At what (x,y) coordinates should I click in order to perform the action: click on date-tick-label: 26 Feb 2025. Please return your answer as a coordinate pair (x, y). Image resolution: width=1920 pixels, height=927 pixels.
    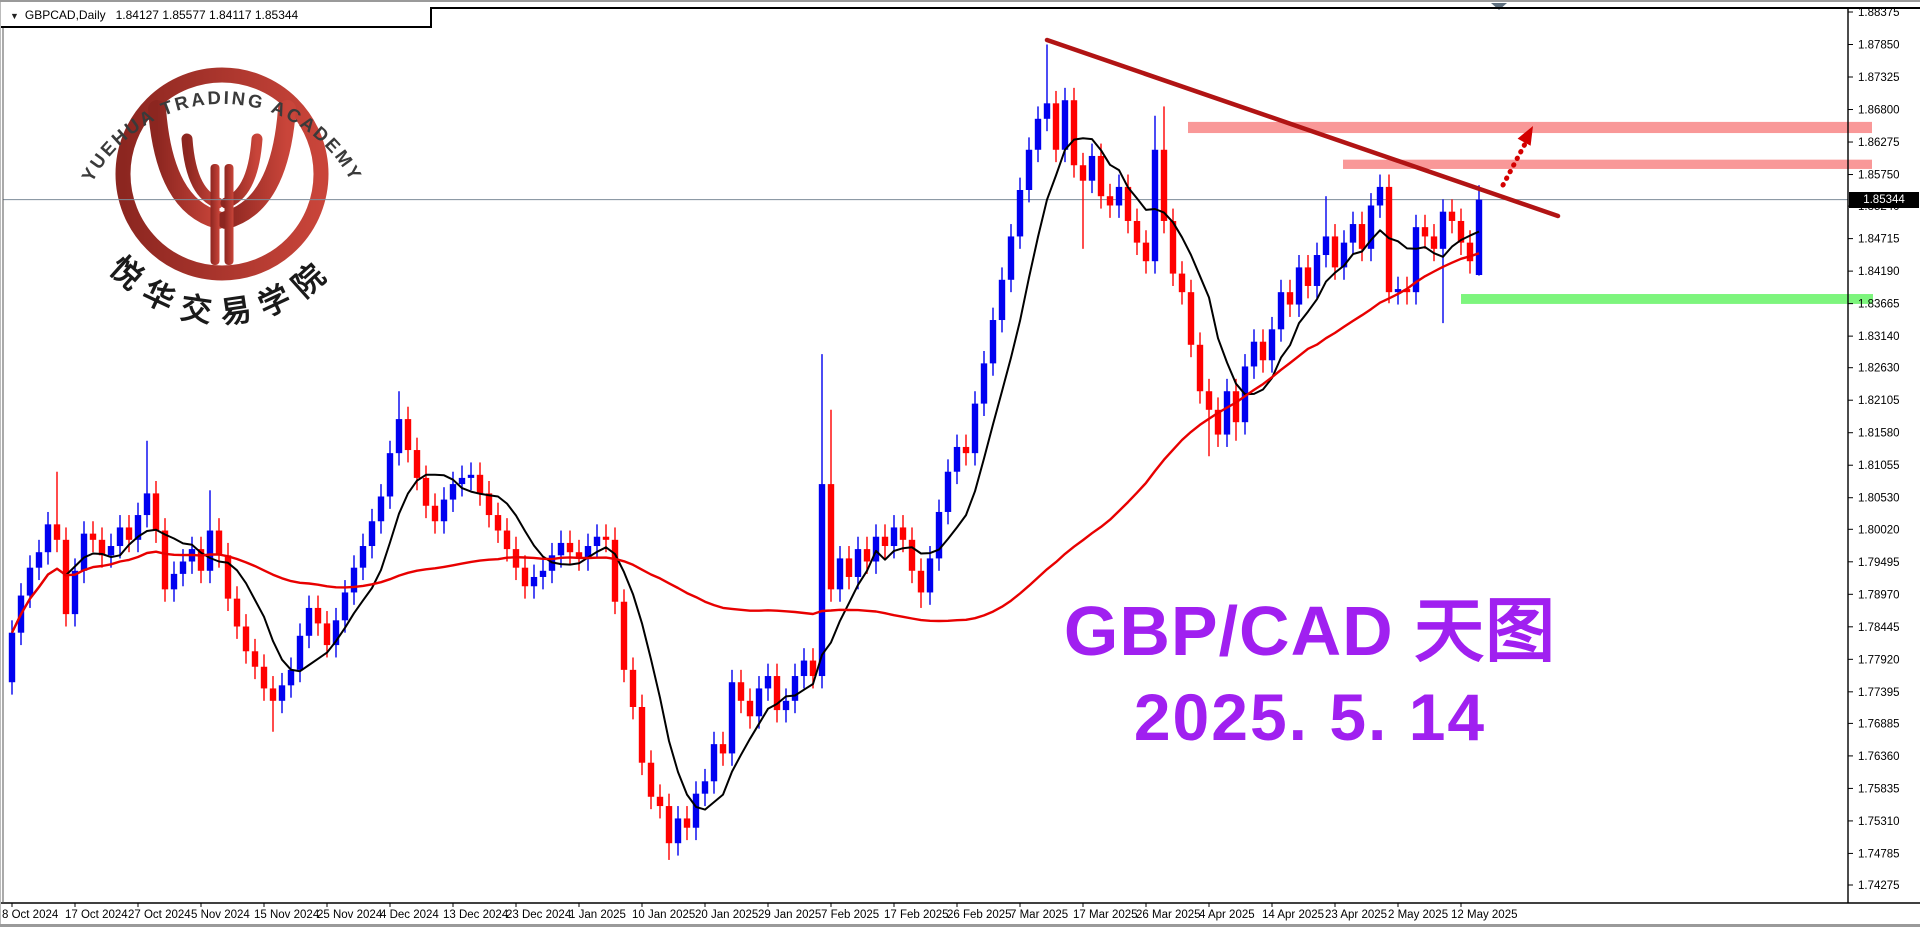
    Looking at the image, I should click on (979, 915).